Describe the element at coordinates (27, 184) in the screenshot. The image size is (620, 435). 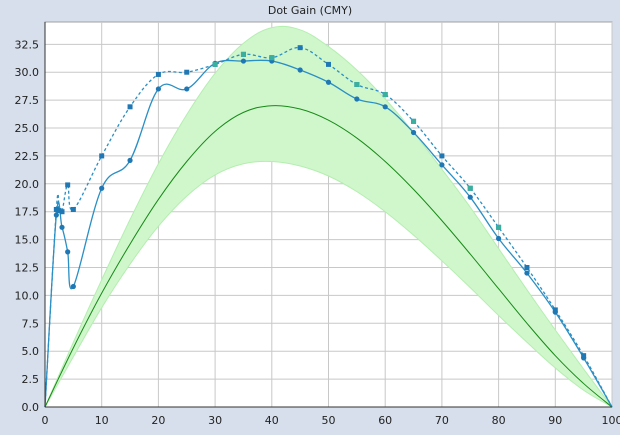
I see `y-tick-label-8: 20.0` at that location.